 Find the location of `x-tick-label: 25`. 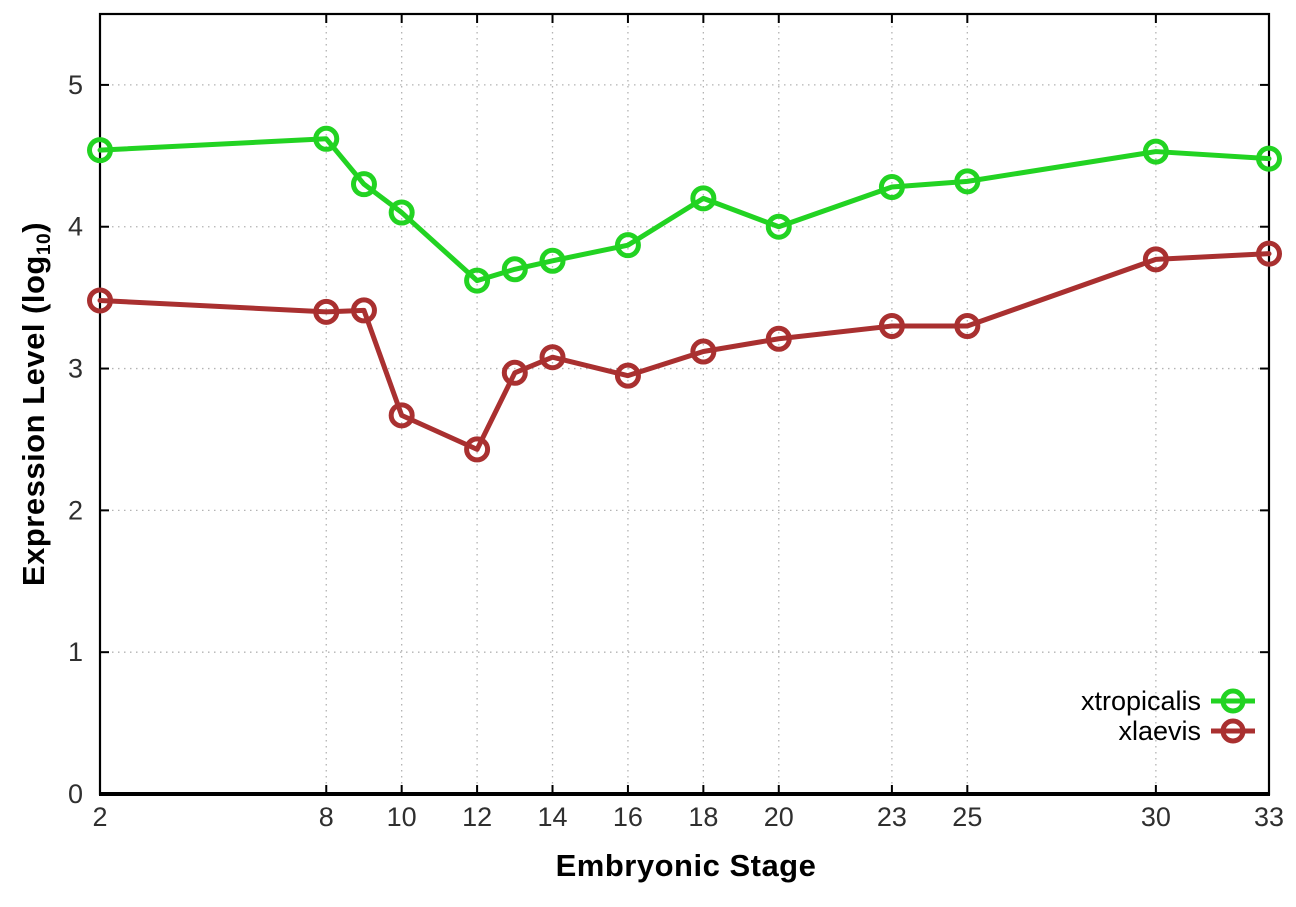

x-tick-label: 25 is located at coordinates (967, 817).